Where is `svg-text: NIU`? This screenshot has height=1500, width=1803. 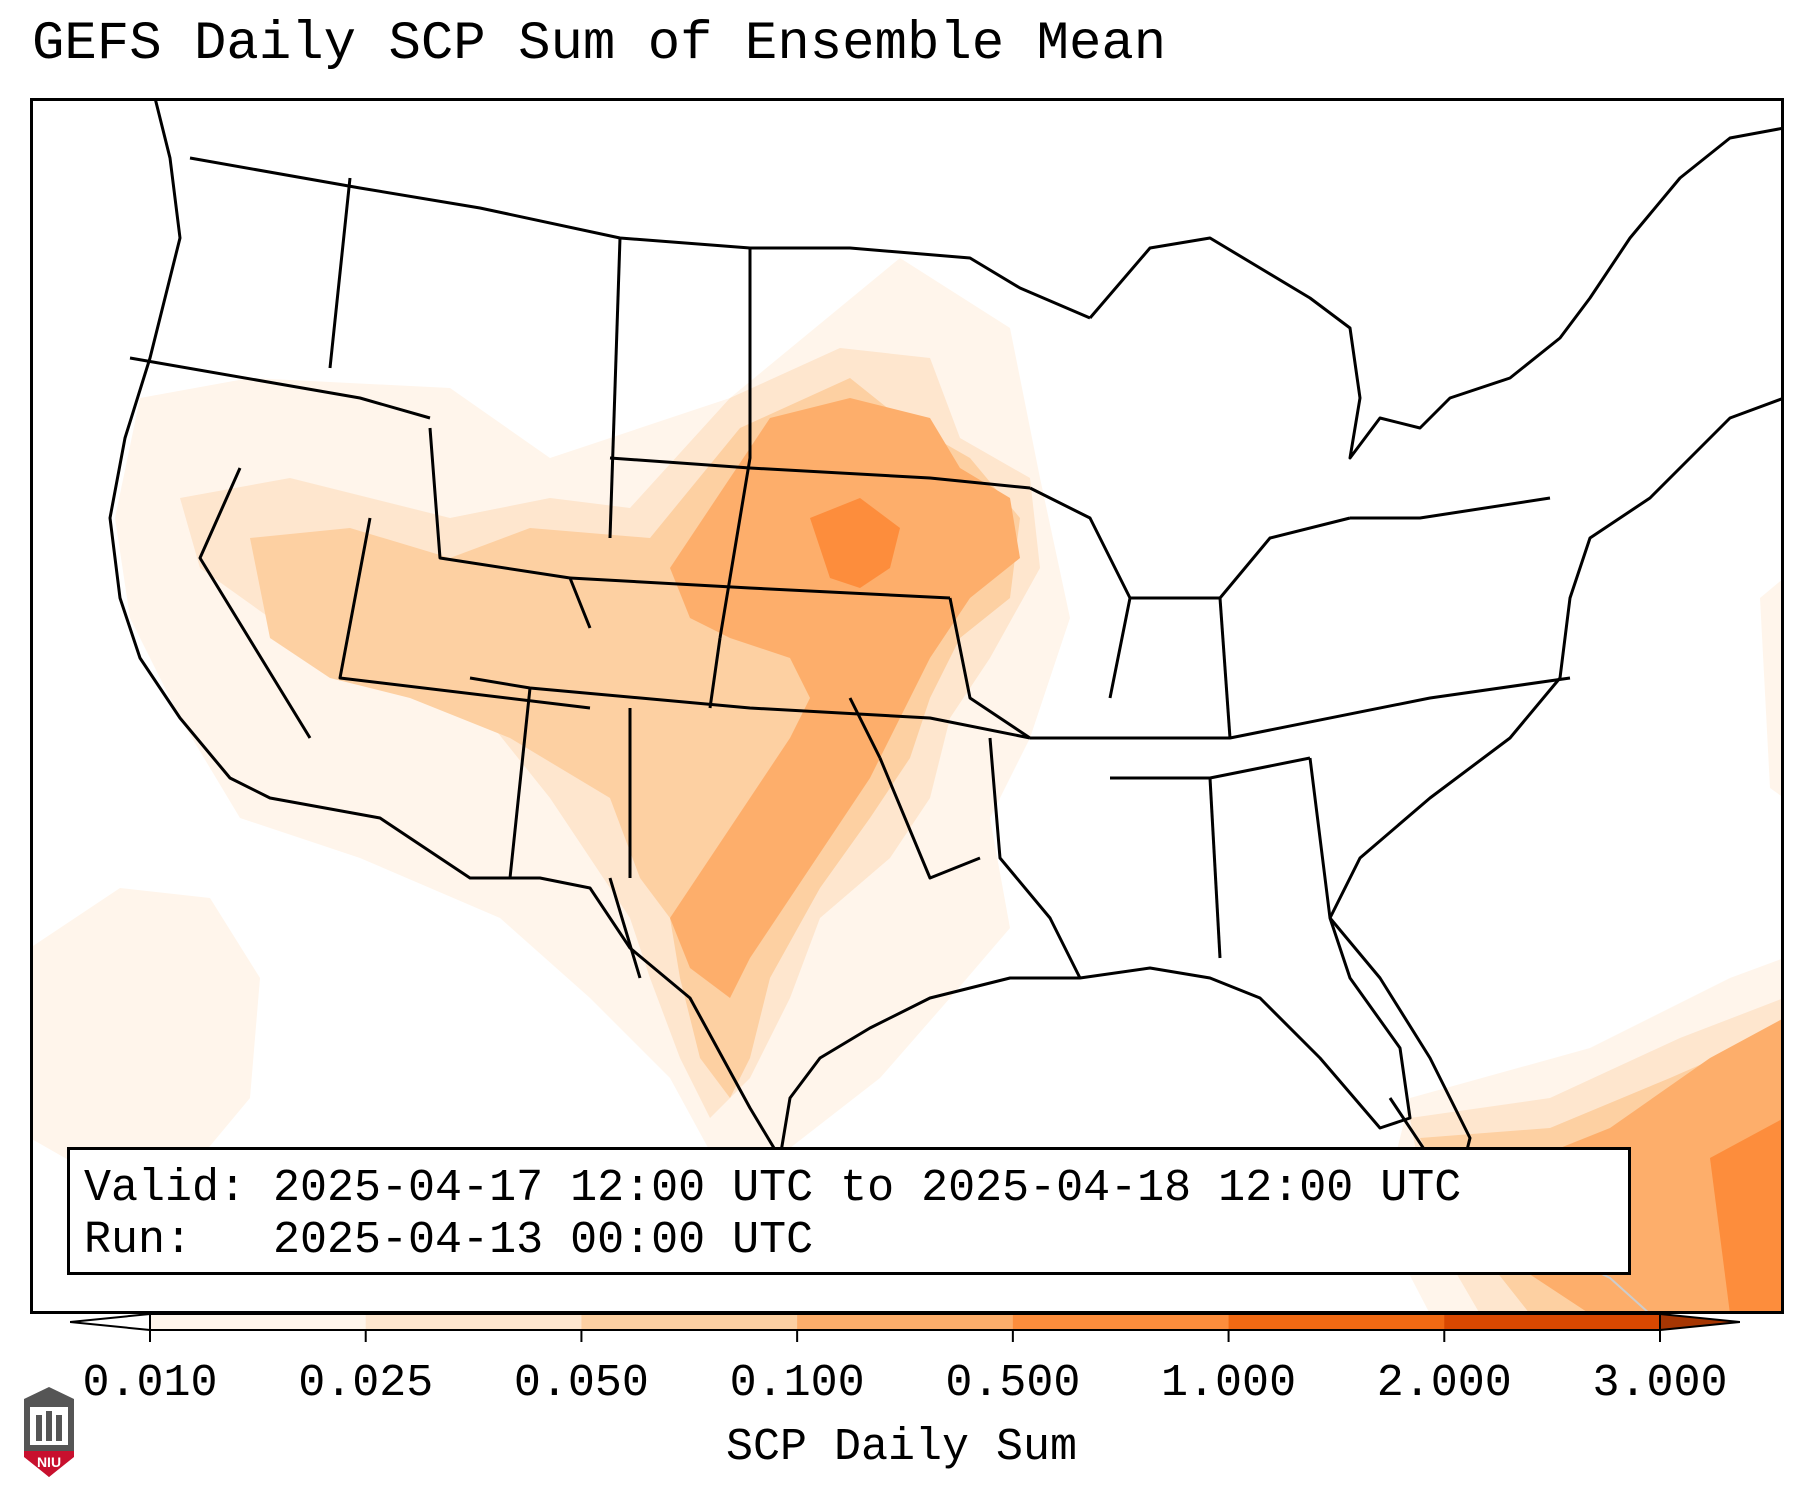
svg-text: NIU is located at coordinates (49, 1462).